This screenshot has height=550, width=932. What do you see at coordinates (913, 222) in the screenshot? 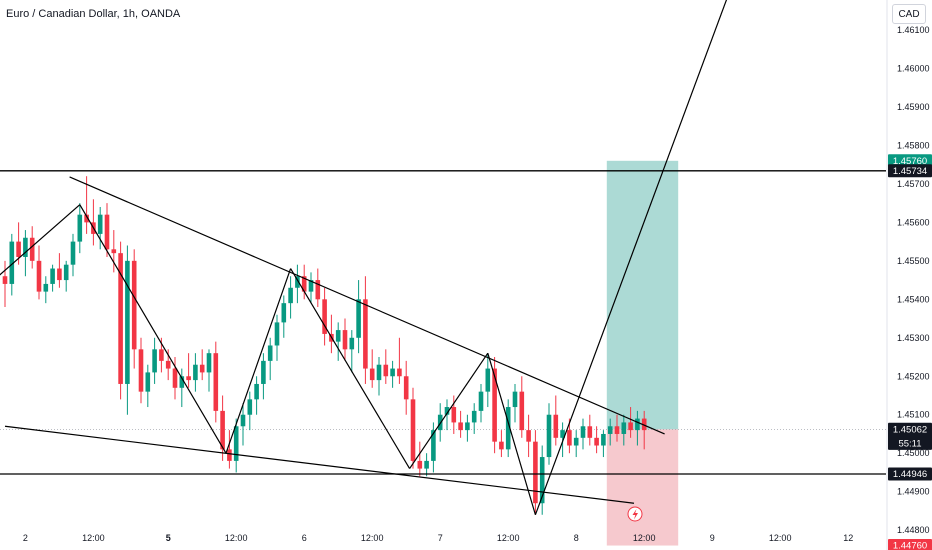
I see `price-tick-label: 1.45600` at bounding box center [913, 222].